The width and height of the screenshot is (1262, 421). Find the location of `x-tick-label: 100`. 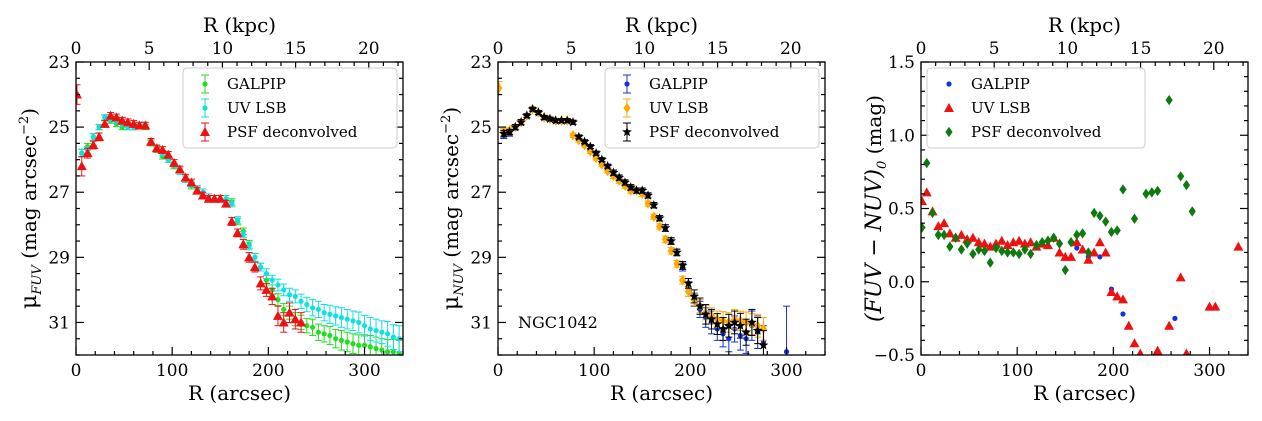

x-tick-label: 100 is located at coordinates (594, 371).